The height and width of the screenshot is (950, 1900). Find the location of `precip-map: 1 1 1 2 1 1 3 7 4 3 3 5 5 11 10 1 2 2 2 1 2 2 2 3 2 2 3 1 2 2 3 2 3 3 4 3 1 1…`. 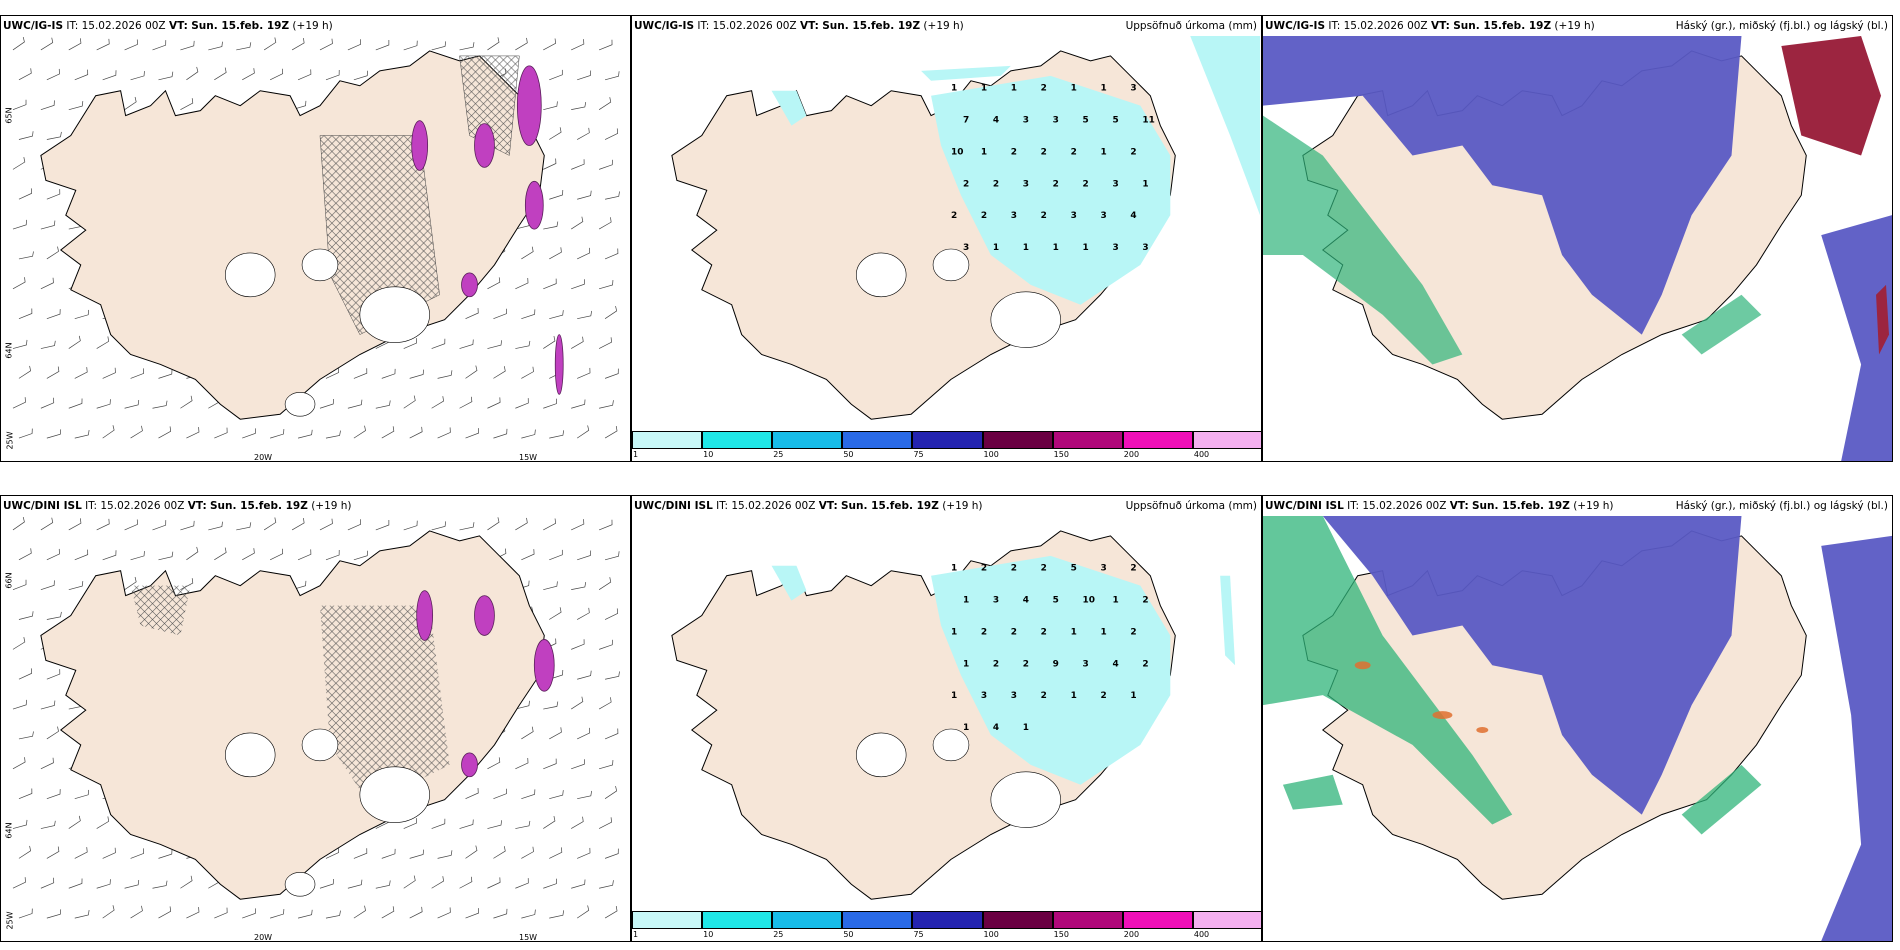

precip-map: 1 1 1 2 1 1 3 7 4 3 3 5 5 11 10 1 2 2 2 1 2 2 2 3 2 2 3 1 2 2 3 2 3 3 4 3 1 1… is located at coordinates (946, 248).